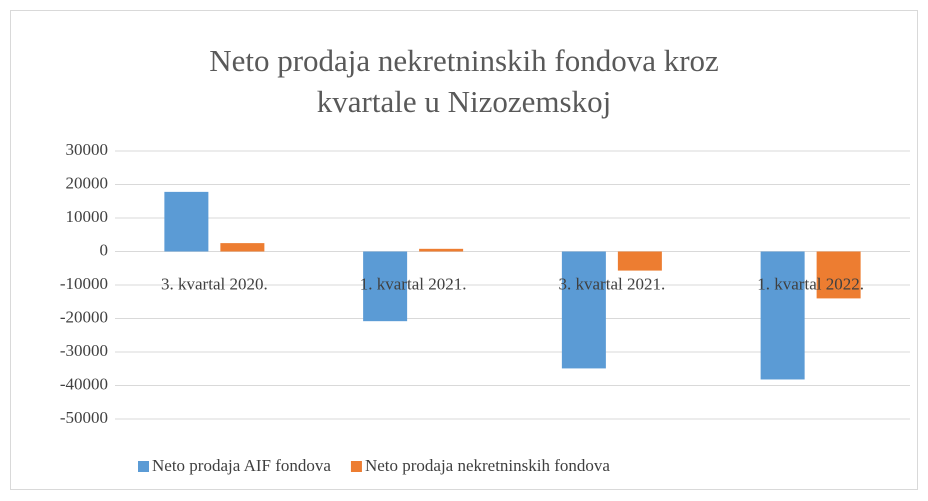  Describe the element at coordinates (487, 465) in the screenshot. I see `legend-label: Neto prodaja nekretninskih fondova` at that location.